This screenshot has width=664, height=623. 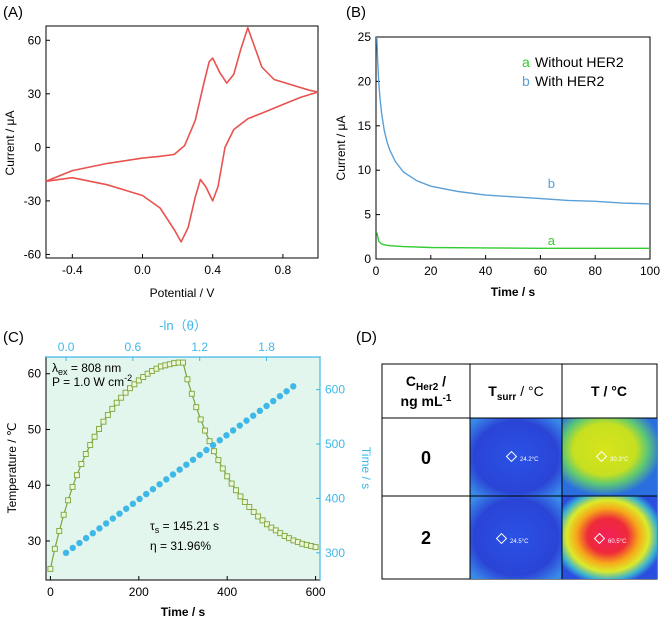 What do you see at coordinates (552, 240) in the screenshot?
I see `curve-label-a: a` at bounding box center [552, 240].